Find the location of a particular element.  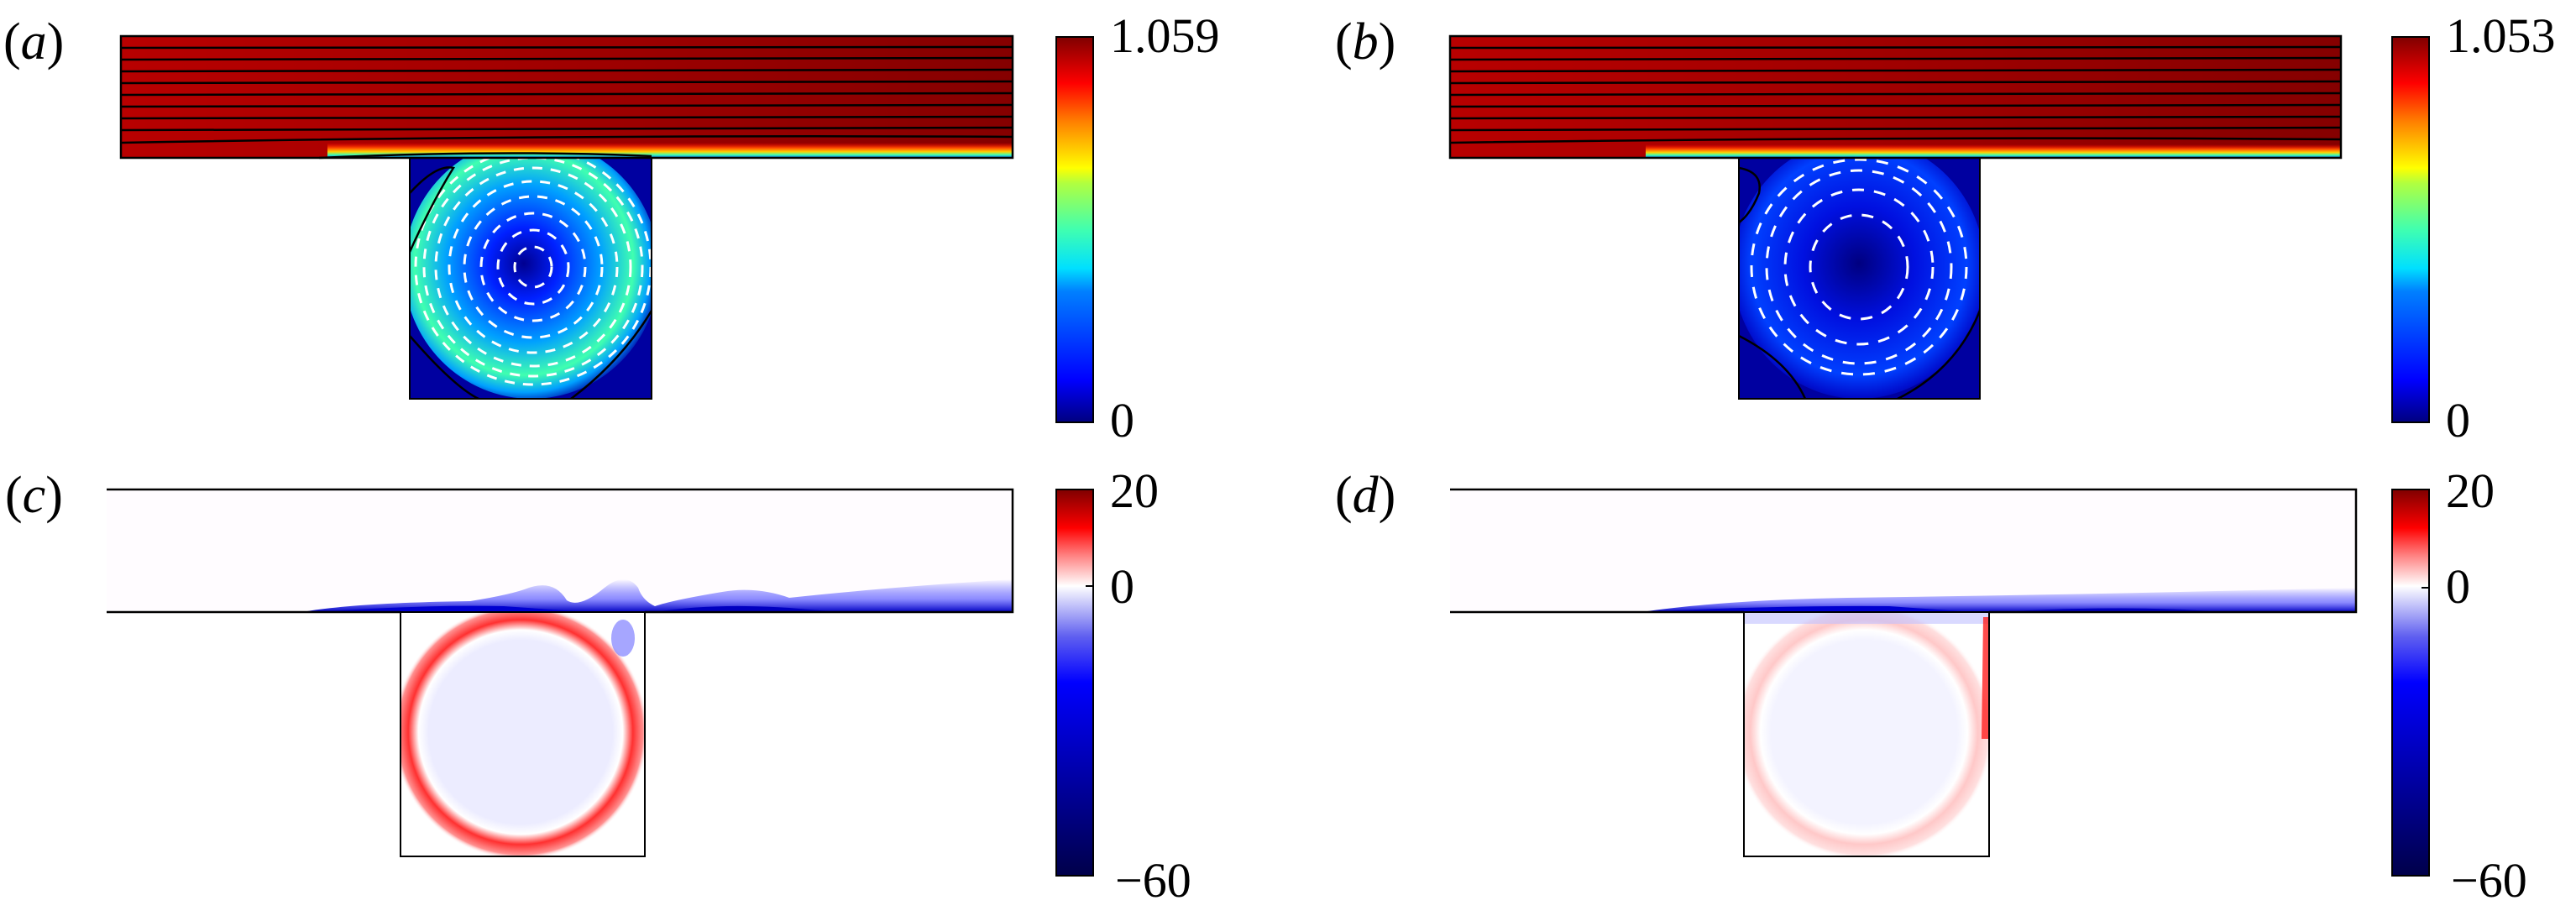

colorbar-a-min: 0 is located at coordinates (1122, 421).